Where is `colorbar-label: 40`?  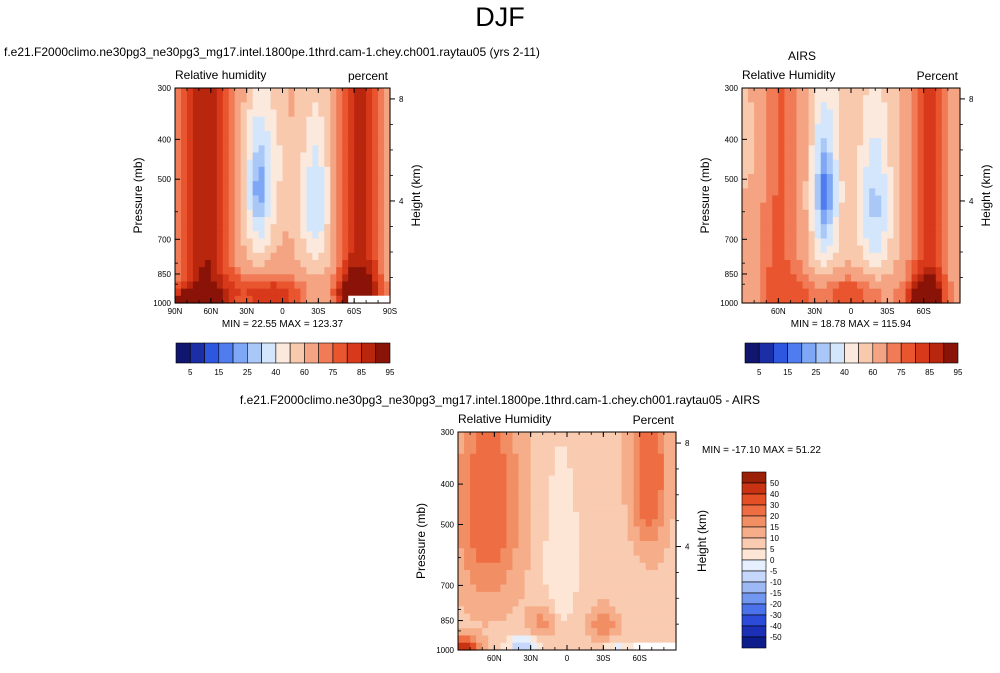 colorbar-label: 40 is located at coordinates (275, 372).